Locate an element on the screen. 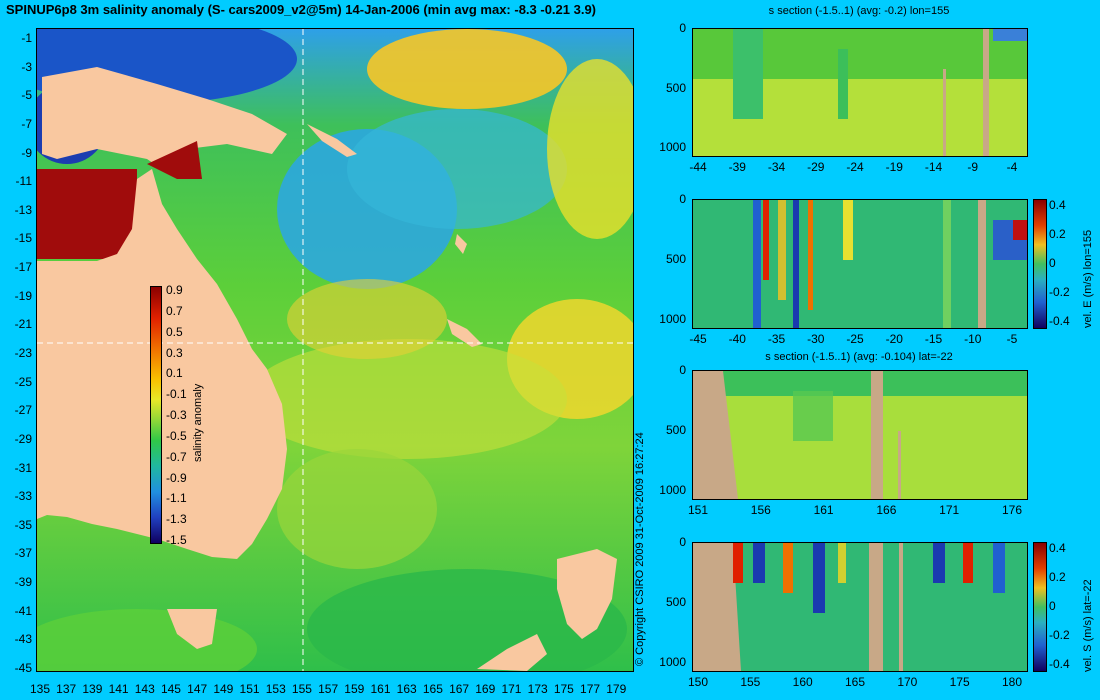 This screenshot has width=1100, height=700. panel2-x-tick: -25 is located at coordinates (855, 339).